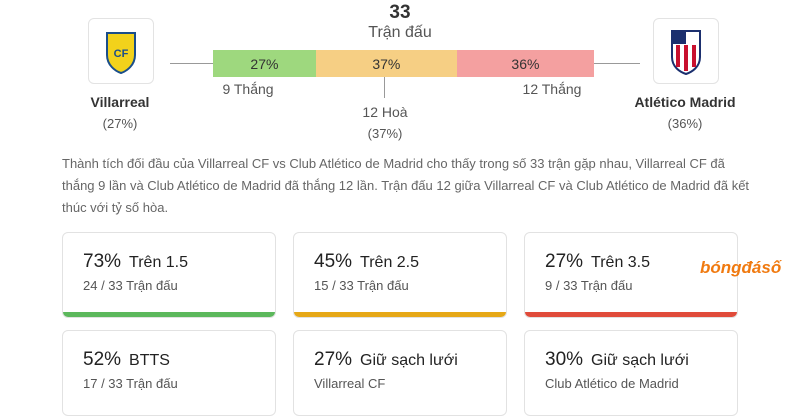 The image size is (800, 416). Describe the element at coordinates (149, 360) in the screenshot. I see `stat-title: BTTS` at that location.